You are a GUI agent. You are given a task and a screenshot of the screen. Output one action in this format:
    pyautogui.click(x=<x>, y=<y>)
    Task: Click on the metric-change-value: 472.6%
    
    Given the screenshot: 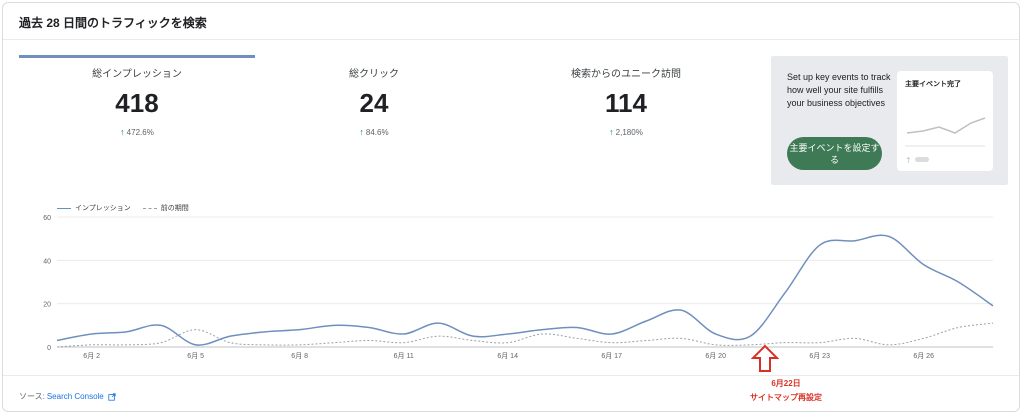 What is the action you would take?
    pyautogui.click(x=140, y=132)
    